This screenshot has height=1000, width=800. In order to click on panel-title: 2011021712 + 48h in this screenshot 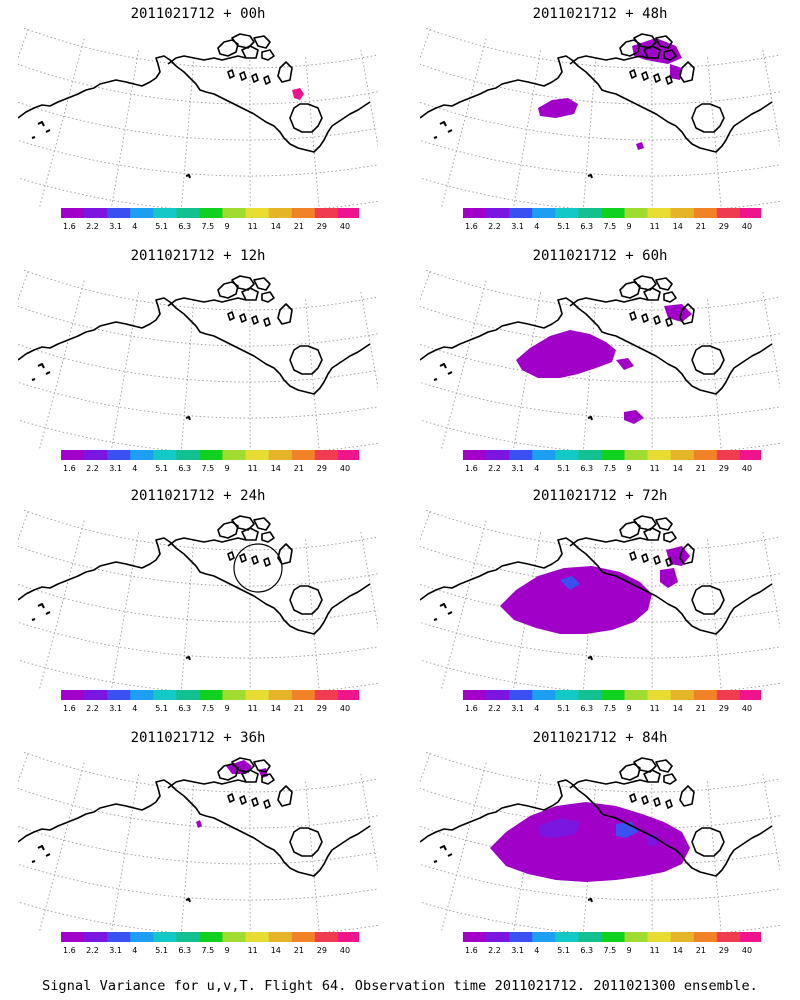, I will do `click(600, 14)`.